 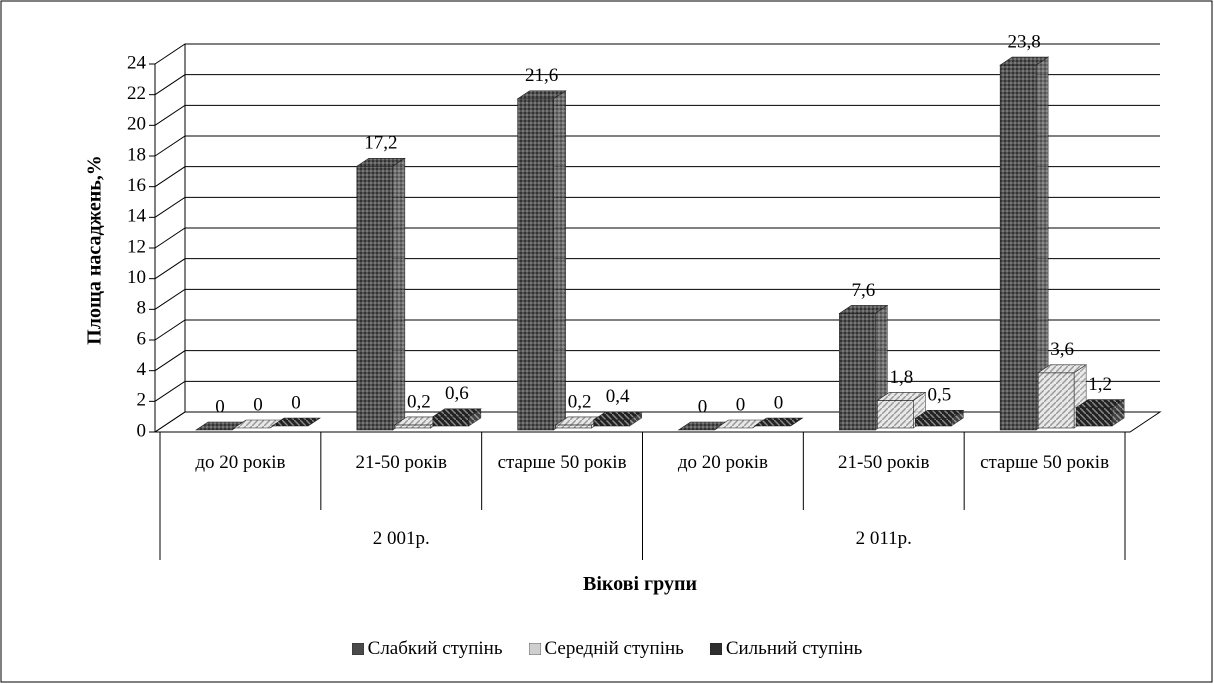 What do you see at coordinates (541, 75) in the screenshot?
I see `data-label: 21,6` at bounding box center [541, 75].